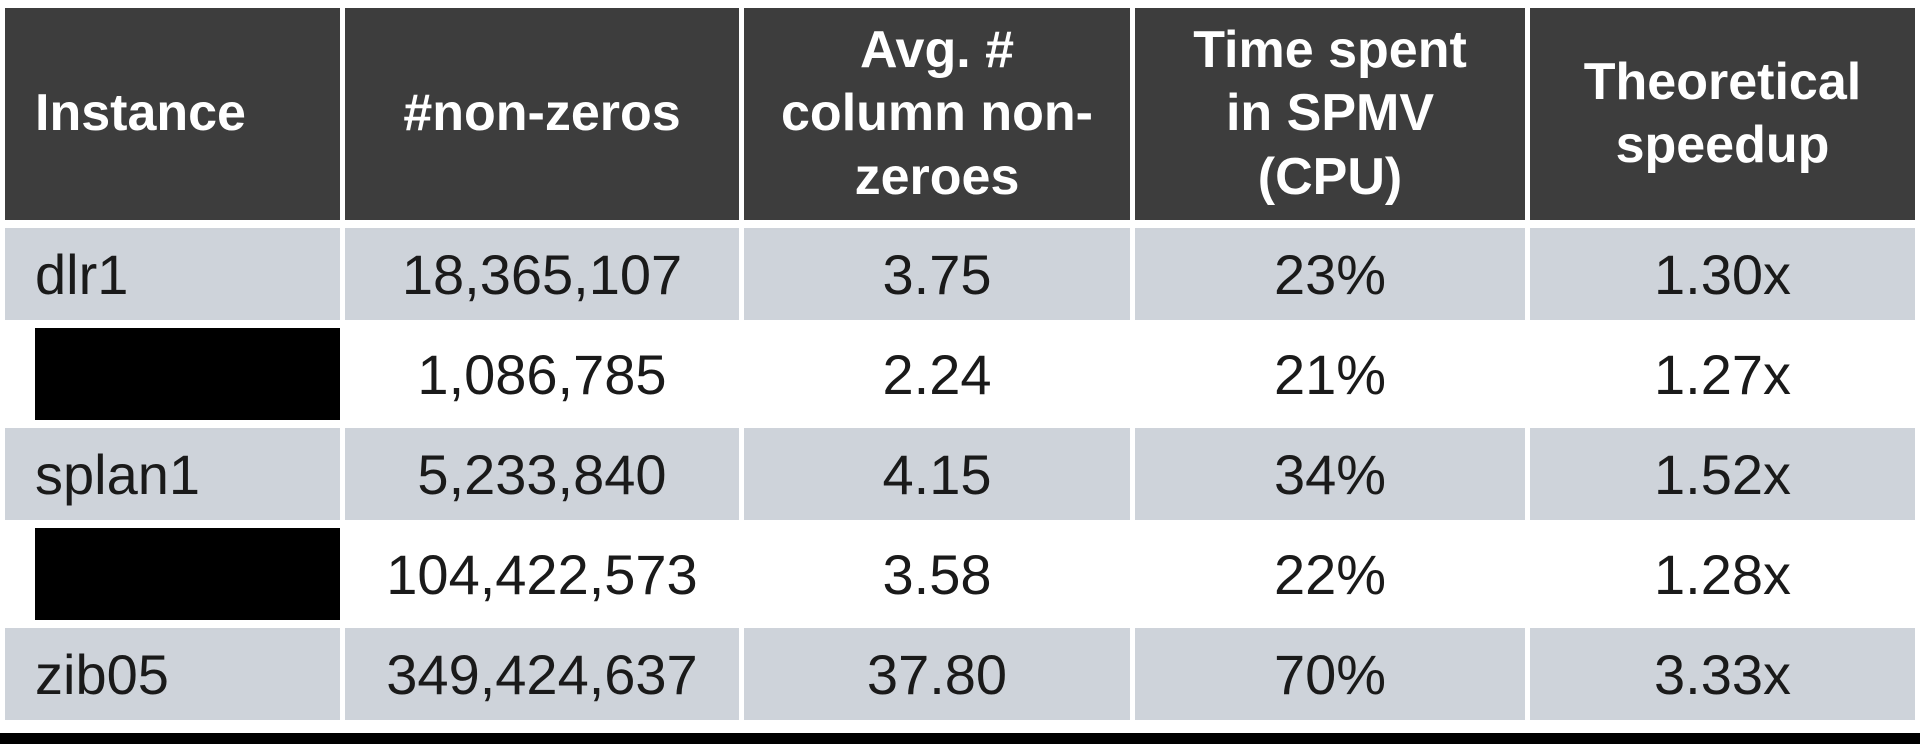  I want to click on cell-non-zeros: 349,424,637, so click(542, 674).